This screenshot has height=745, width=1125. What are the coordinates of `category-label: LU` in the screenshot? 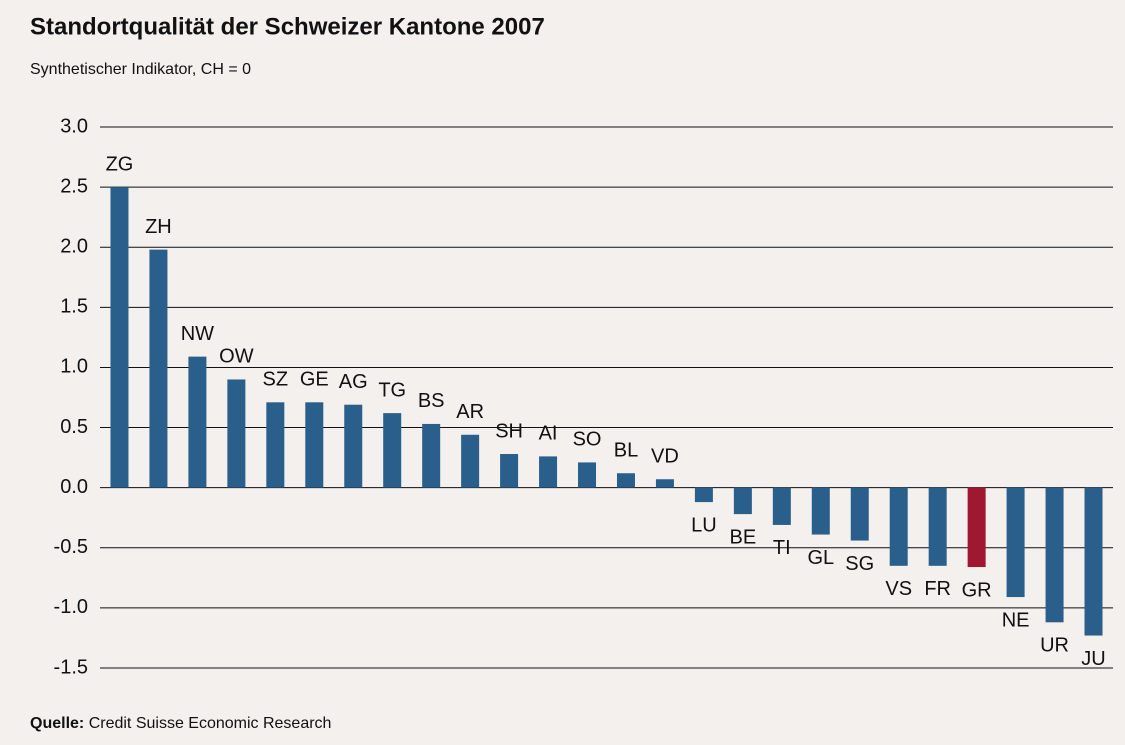 It's located at (704, 525).